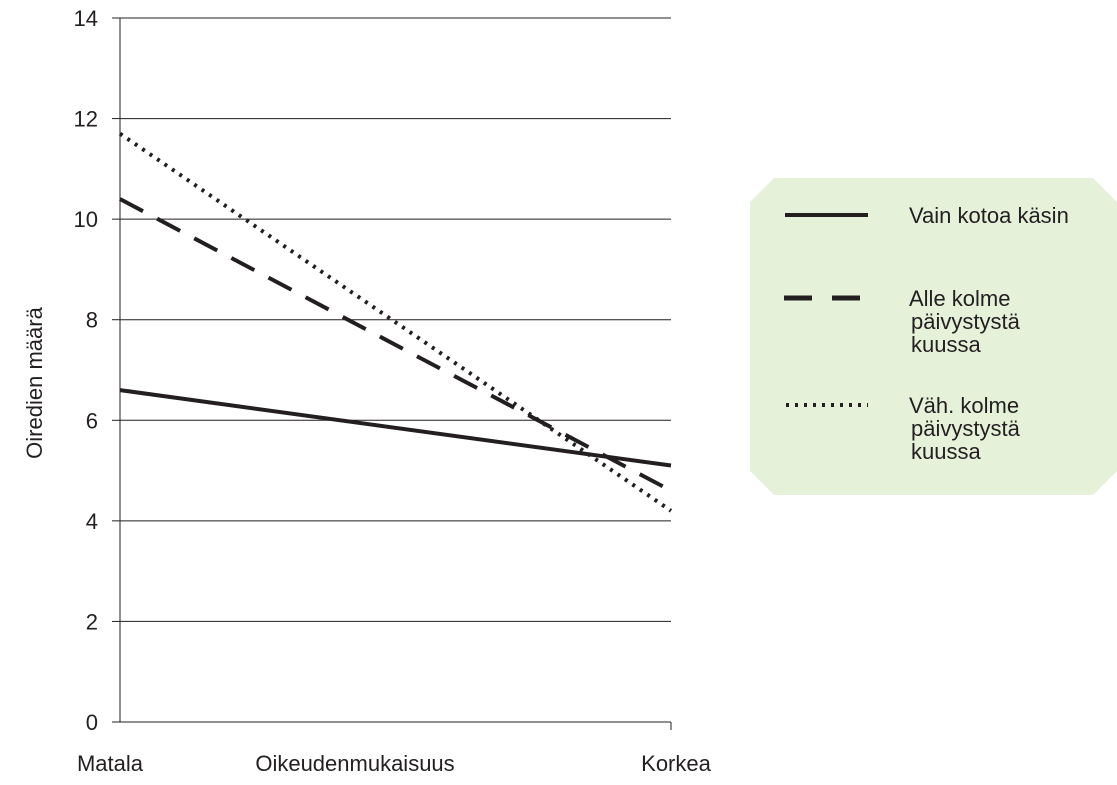 The height and width of the screenshot is (785, 1117). Describe the element at coordinates (92, 521) in the screenshot. I see `y-tick-label: 4` at that location.